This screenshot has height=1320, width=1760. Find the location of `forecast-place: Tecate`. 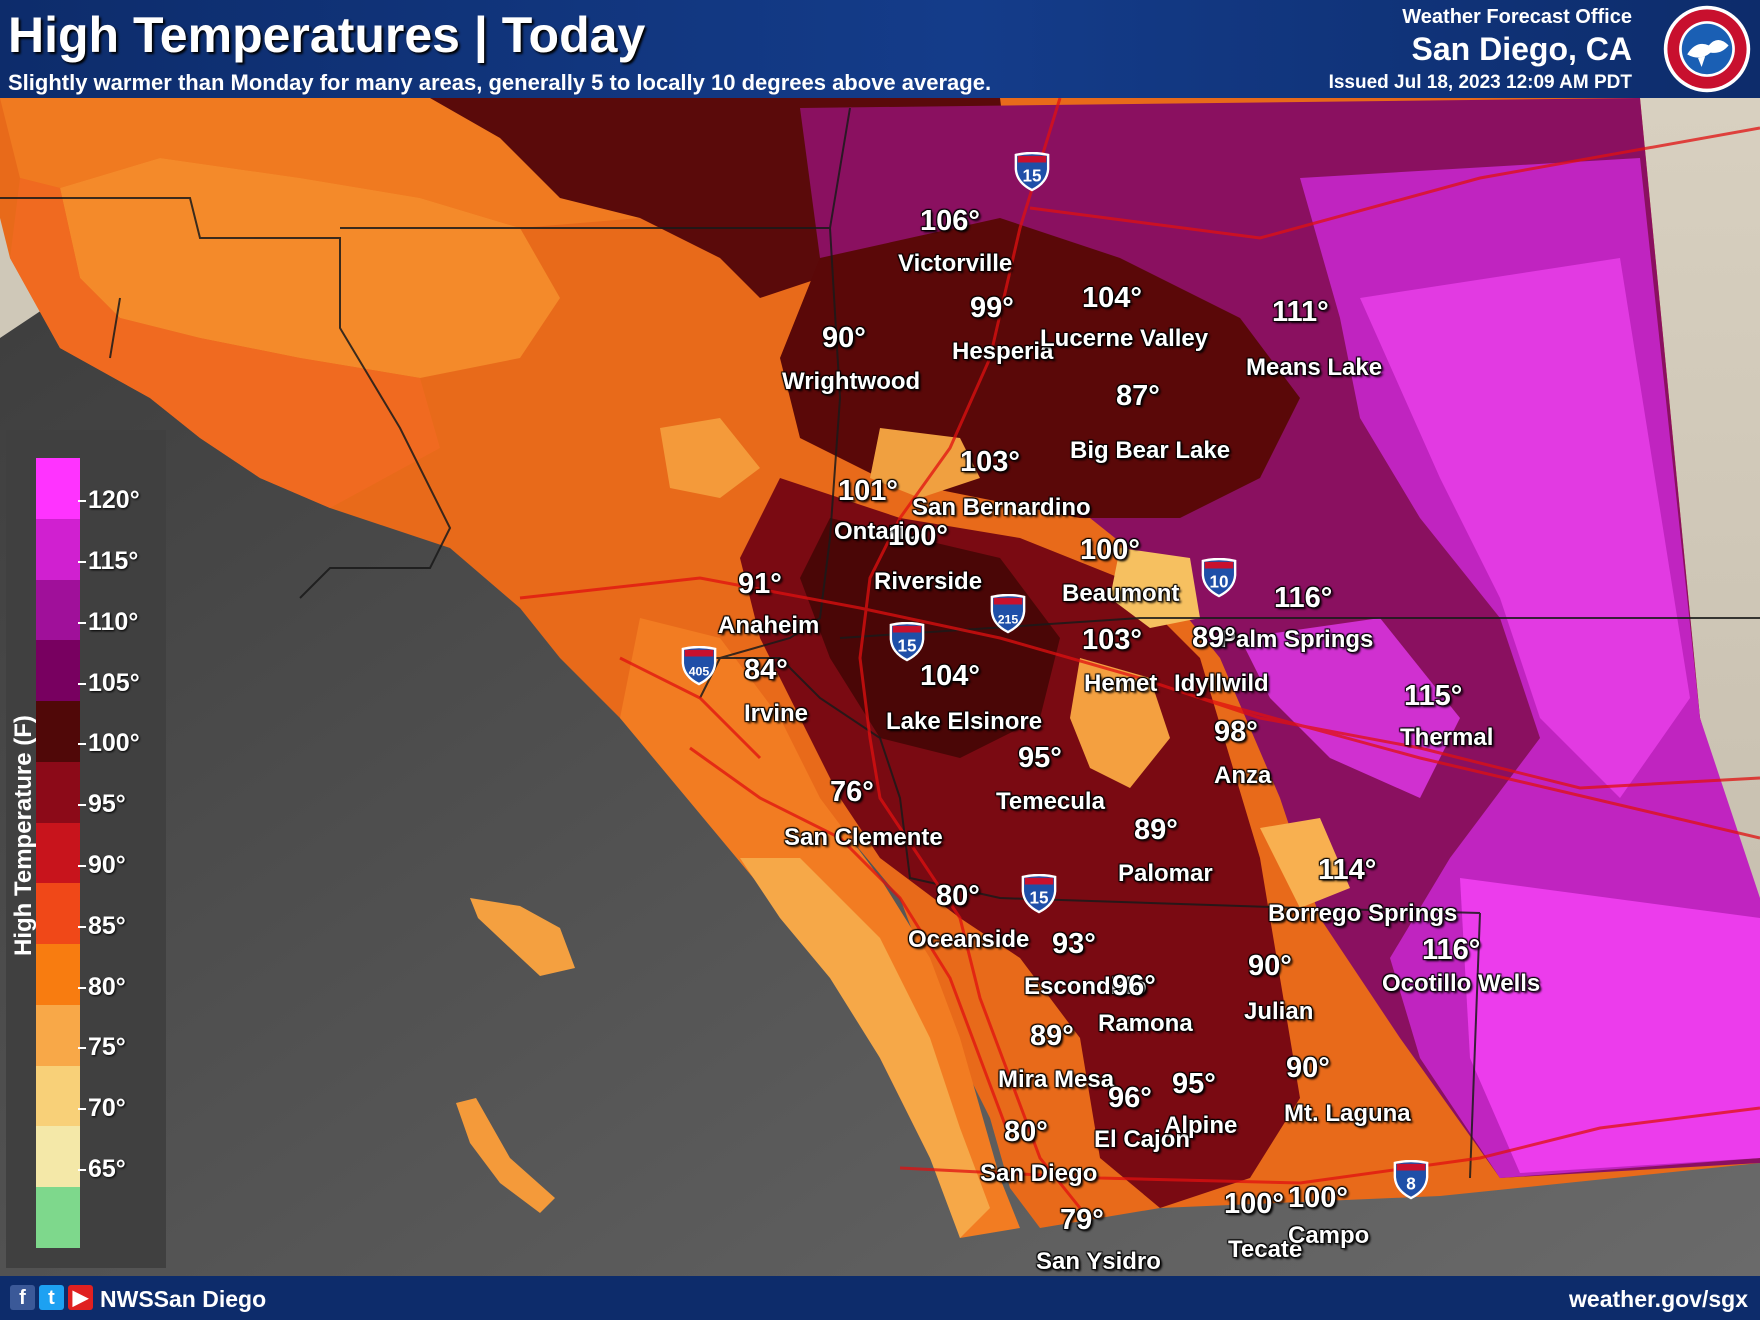

forecast-place: Tecate is located at coordinates (1265, 1249).